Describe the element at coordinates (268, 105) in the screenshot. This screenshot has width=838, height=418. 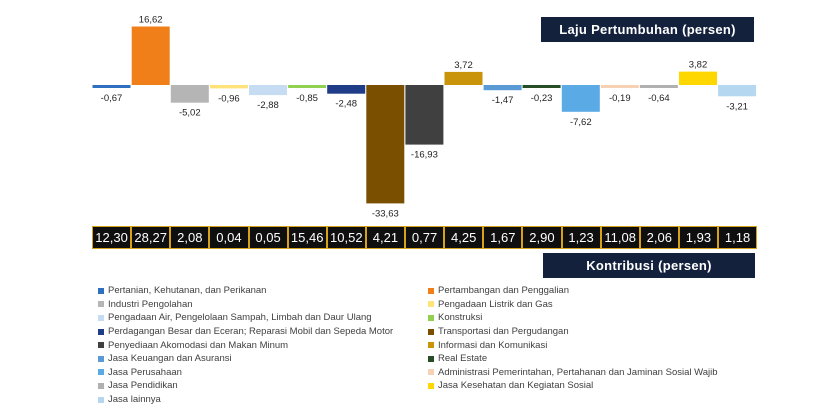
I see `growth-value-label-4: -2,88` at that location.